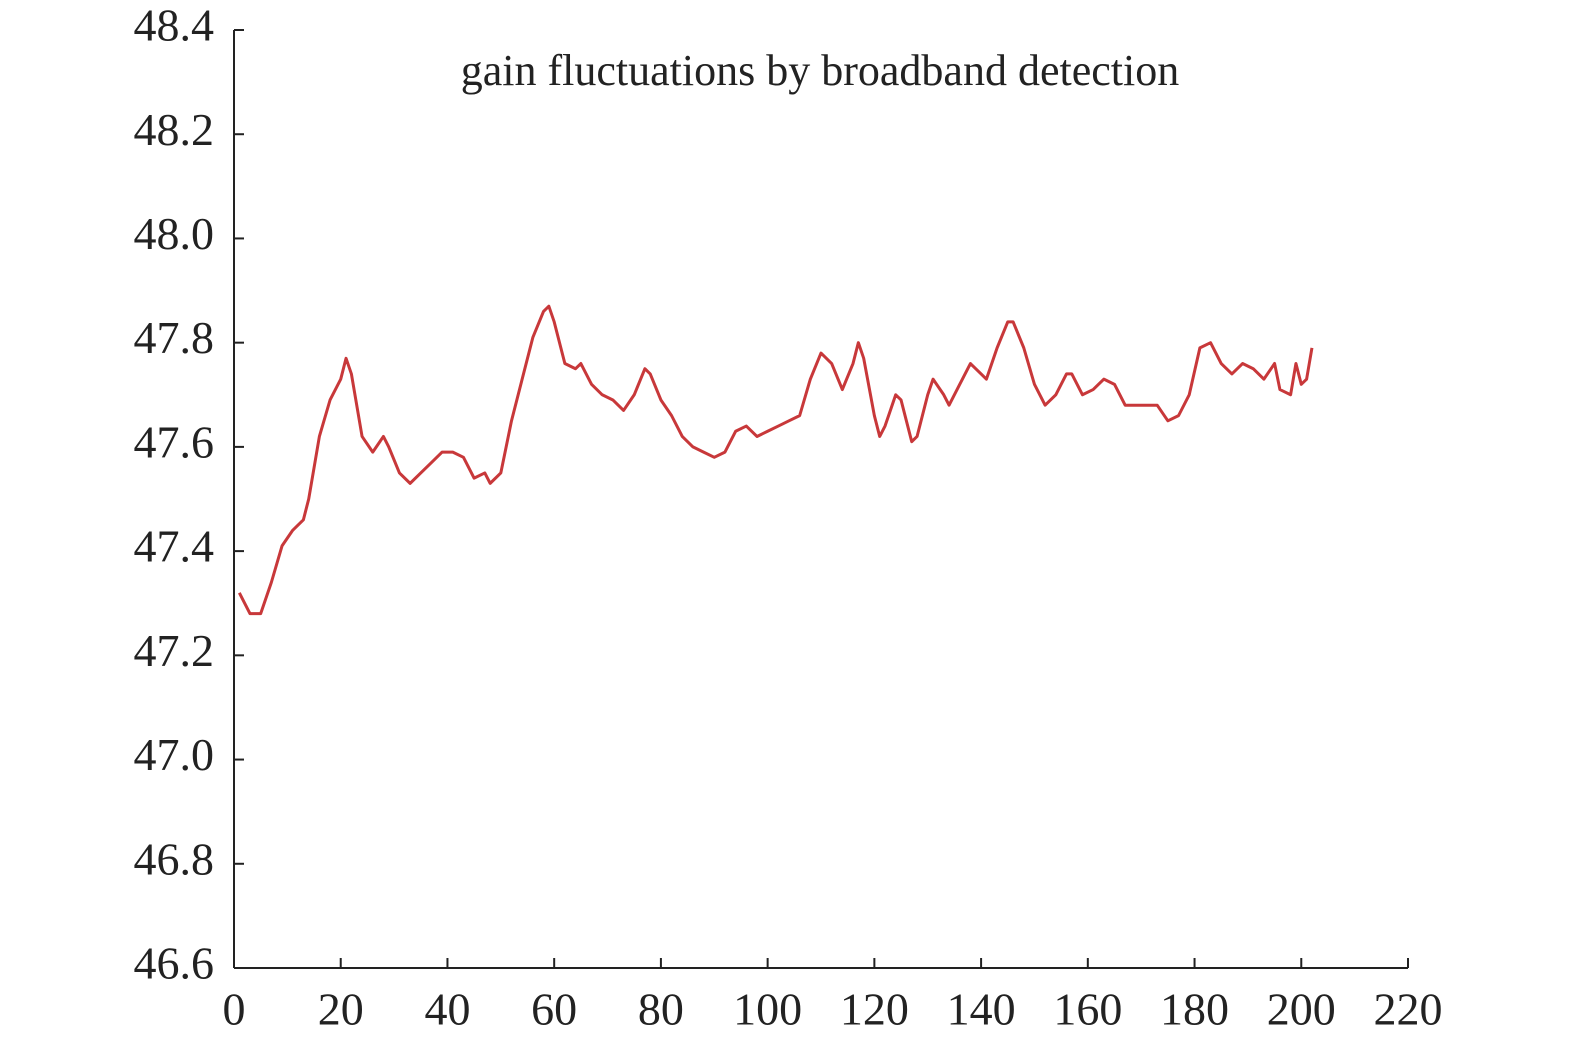 The width and height of the screenshot is (1575, 1052). I want to click on x-tick-label: 160, so click(1087, 1009).